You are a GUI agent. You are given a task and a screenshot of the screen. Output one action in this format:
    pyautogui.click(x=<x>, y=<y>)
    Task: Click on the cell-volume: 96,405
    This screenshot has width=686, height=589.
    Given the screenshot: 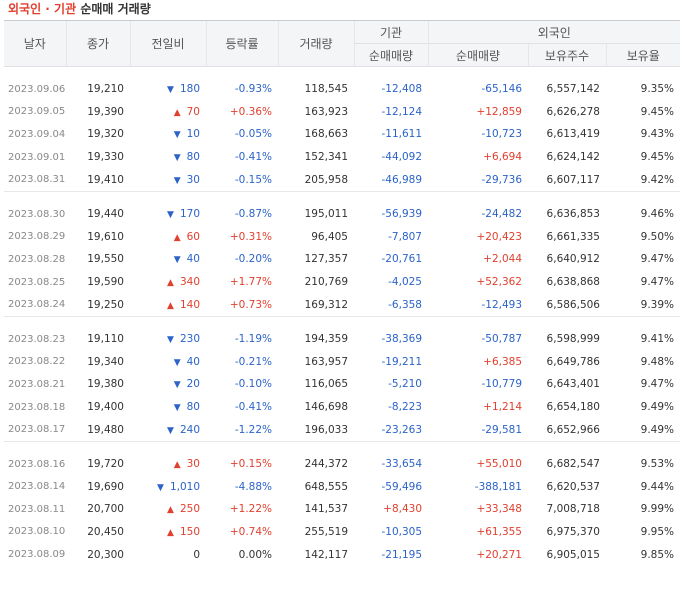 What is the action you would take?
    pyautogui.click(x=329, y=236)
    